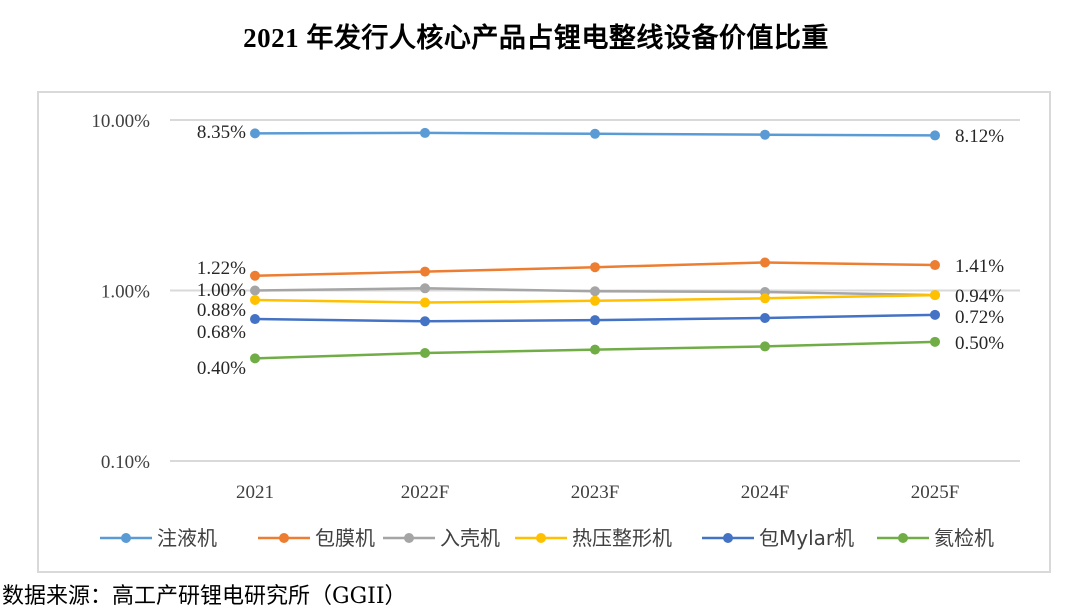 This screenshot has height=616, width=1072. I want to click on data-label-first: 1.00%, so click(221, 290).